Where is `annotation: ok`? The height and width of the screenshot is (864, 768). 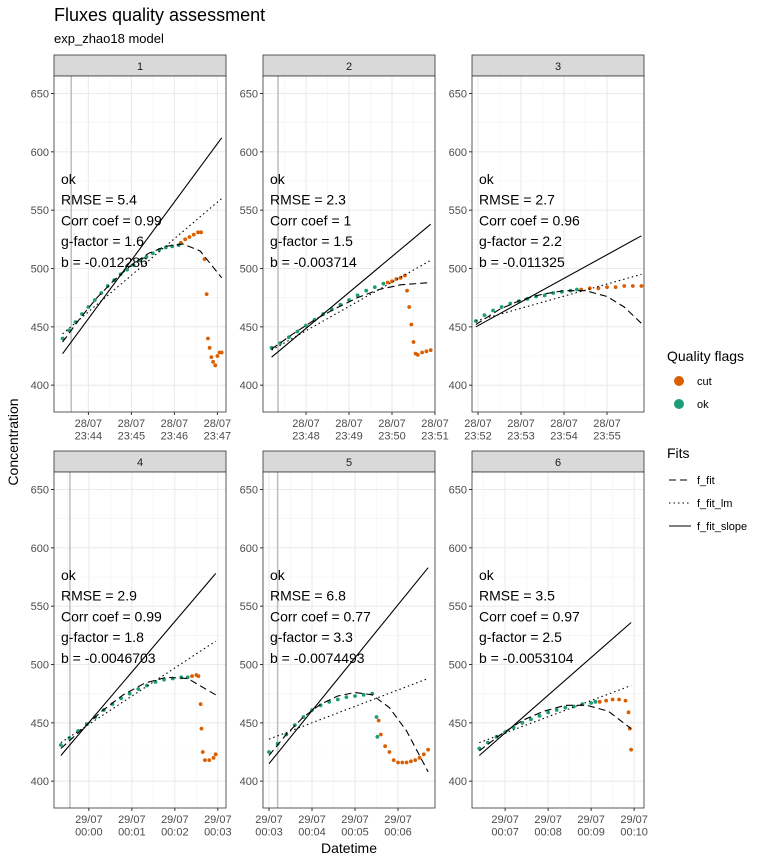 annotation: ok is located at coordinates (69, 575).